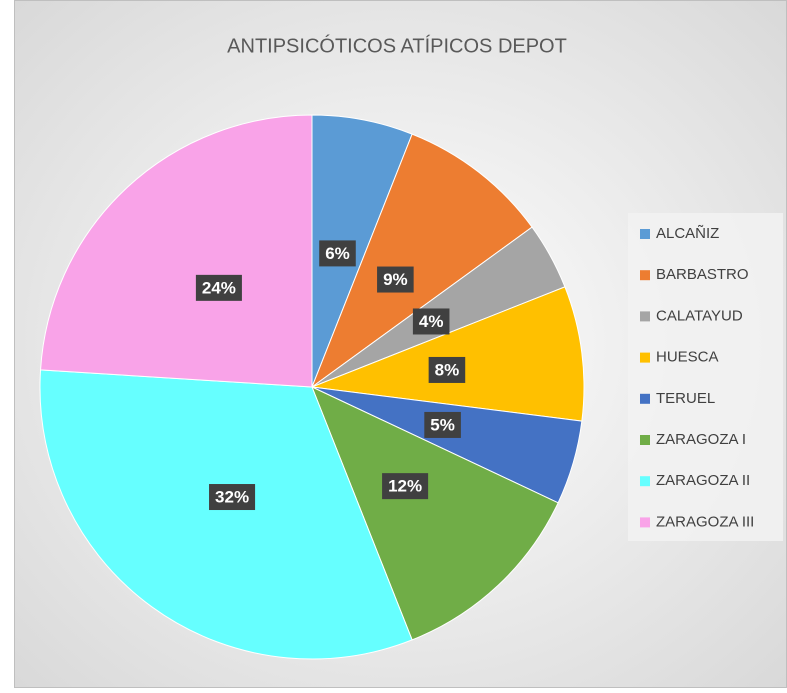 Image resolution: width=787 pixels, height=693 pixels. I want to click on legend-label: ZARAGOZA II, so click(703, 480).